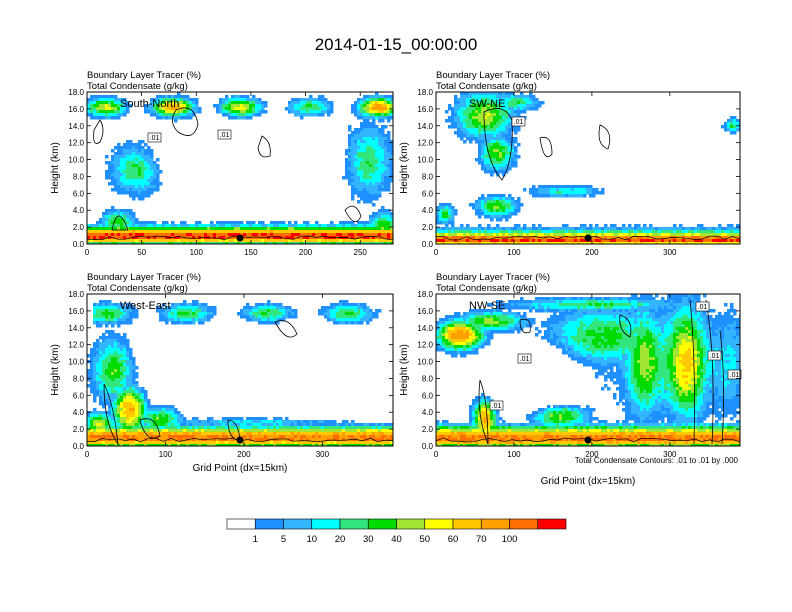 The width and height of the screenshot is (792, 612). Describe the element at coordinates (255, 539) in the screenshot. I see `colorbar-label: 1` at that location.